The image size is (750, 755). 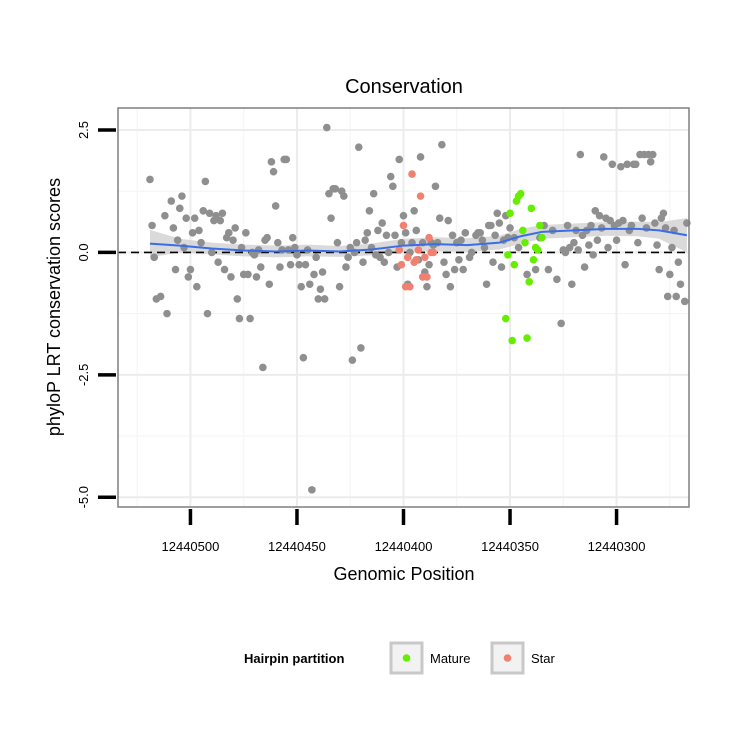 I want to click on y-tick-label: 0.0, so click(x=83, y=252).